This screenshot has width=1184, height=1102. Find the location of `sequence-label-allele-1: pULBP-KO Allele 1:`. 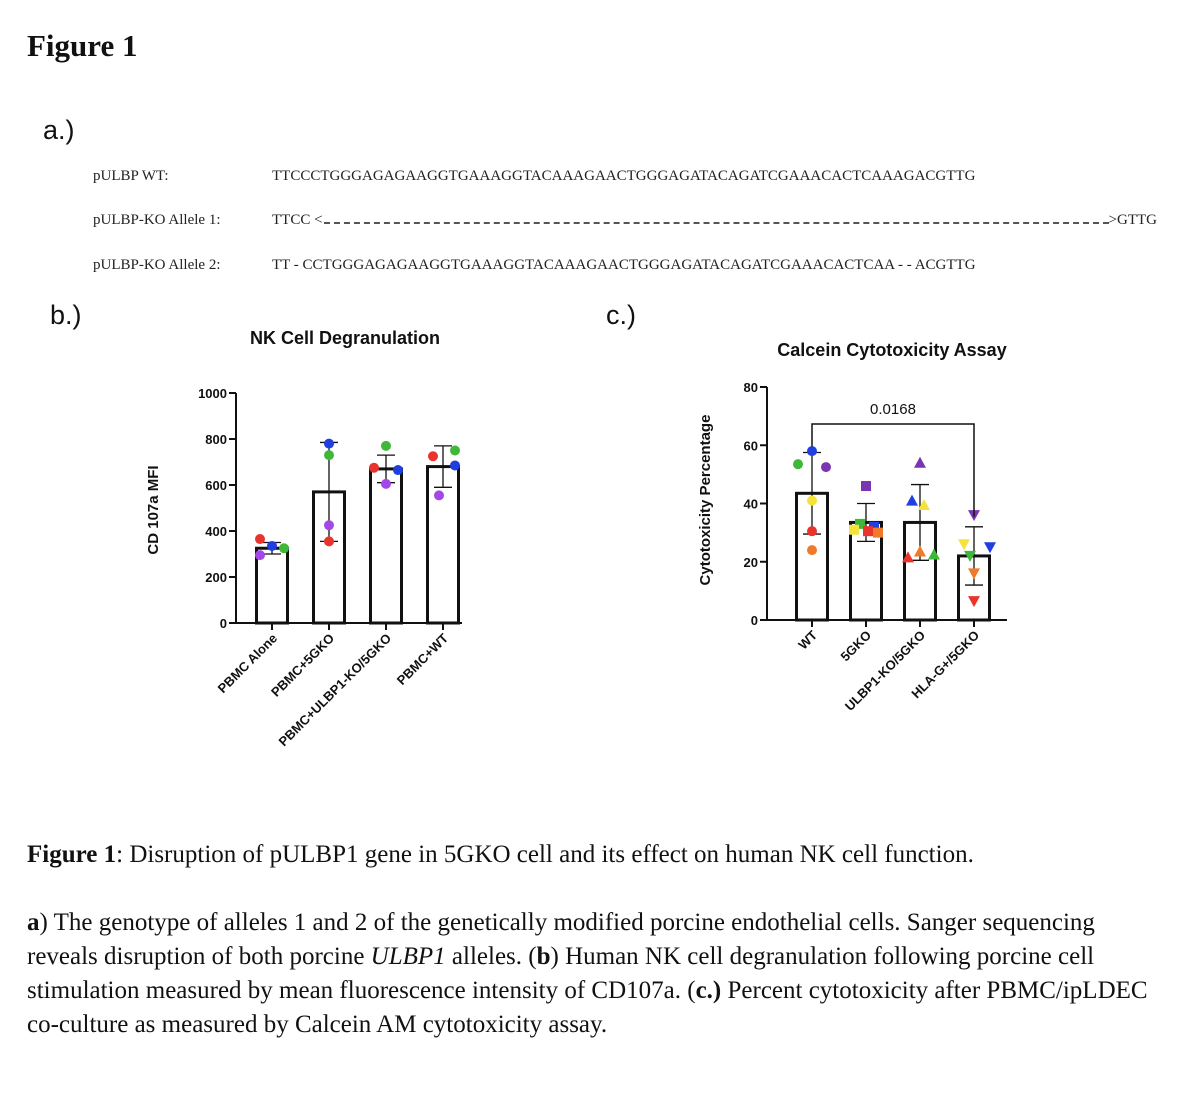

sequence-label-allele-1: pULBP-KO Allele 1: is located at coordinates (157, 220).